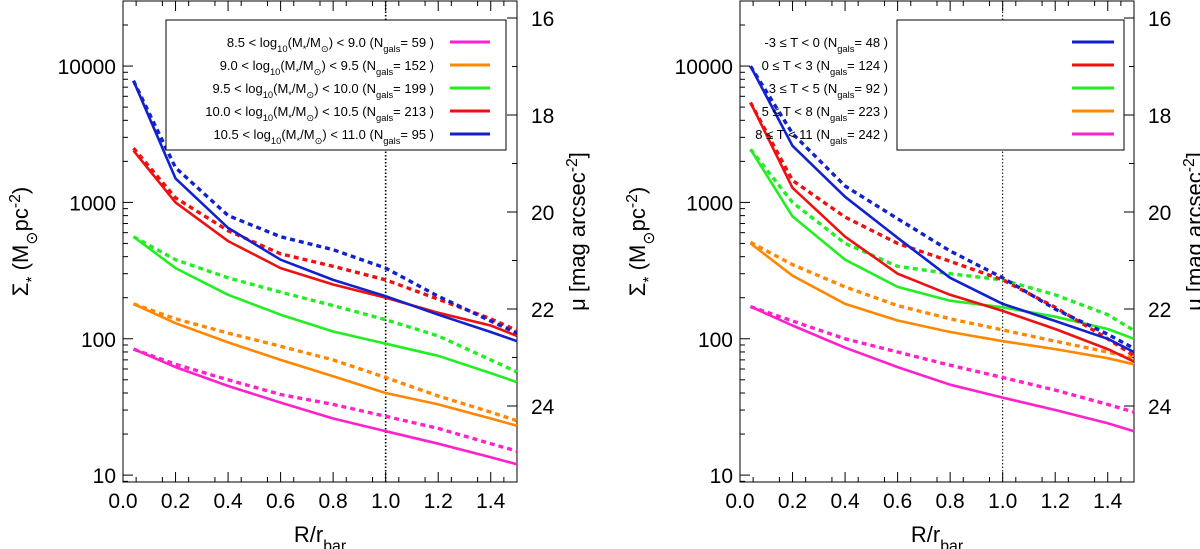  I want to click on legend-label: 9.0 < log10(M*/M⊙) < 9.5 (Ngals= 152 ), so click(327, 67).